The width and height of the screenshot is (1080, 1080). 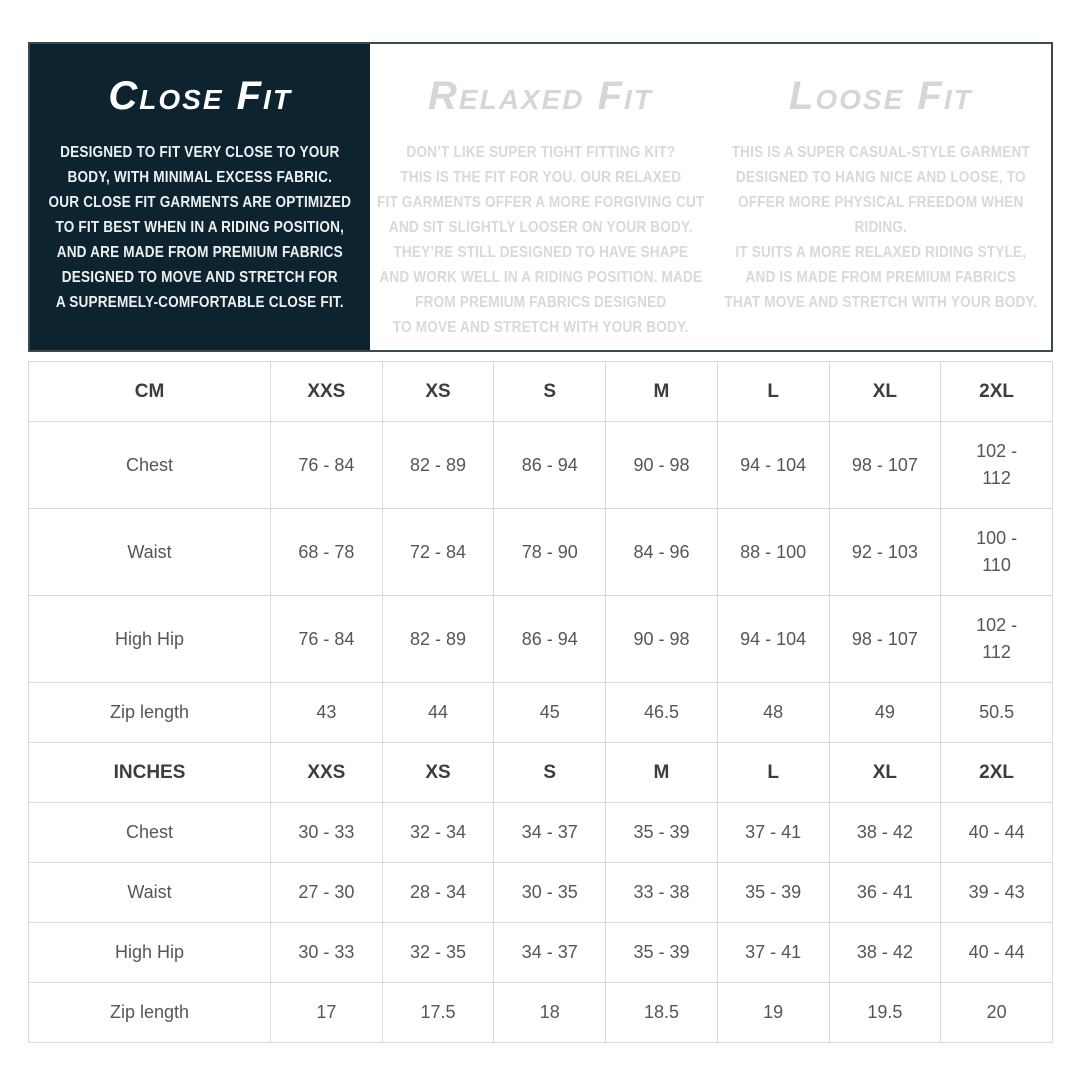 I want to click on measurement-value: 28 - 34, so click(x=438, y=892).